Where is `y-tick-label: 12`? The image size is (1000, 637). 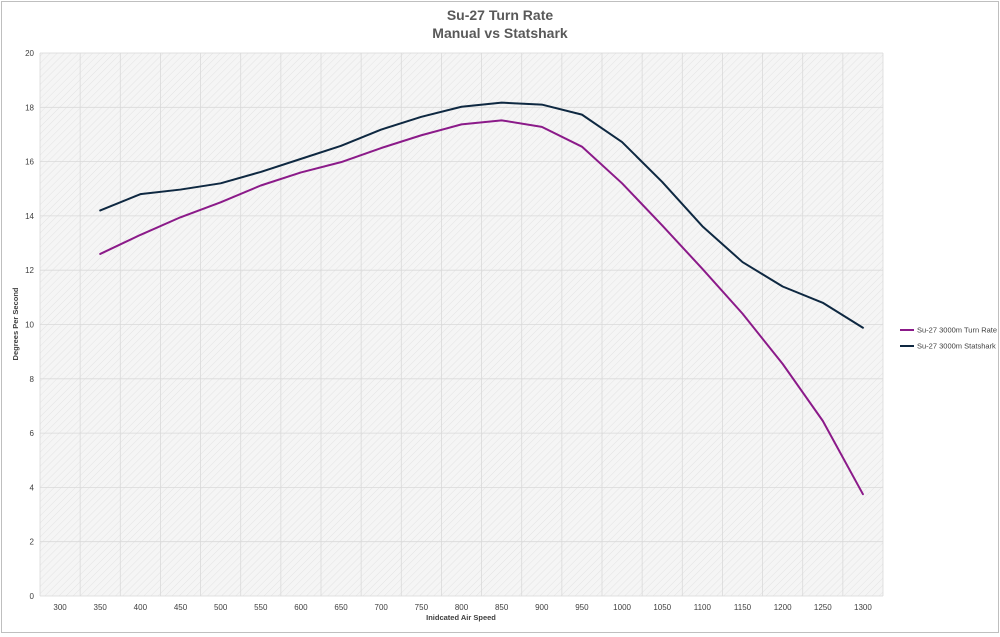
y-tick-label: 12 is located at coordinates (29, 270).